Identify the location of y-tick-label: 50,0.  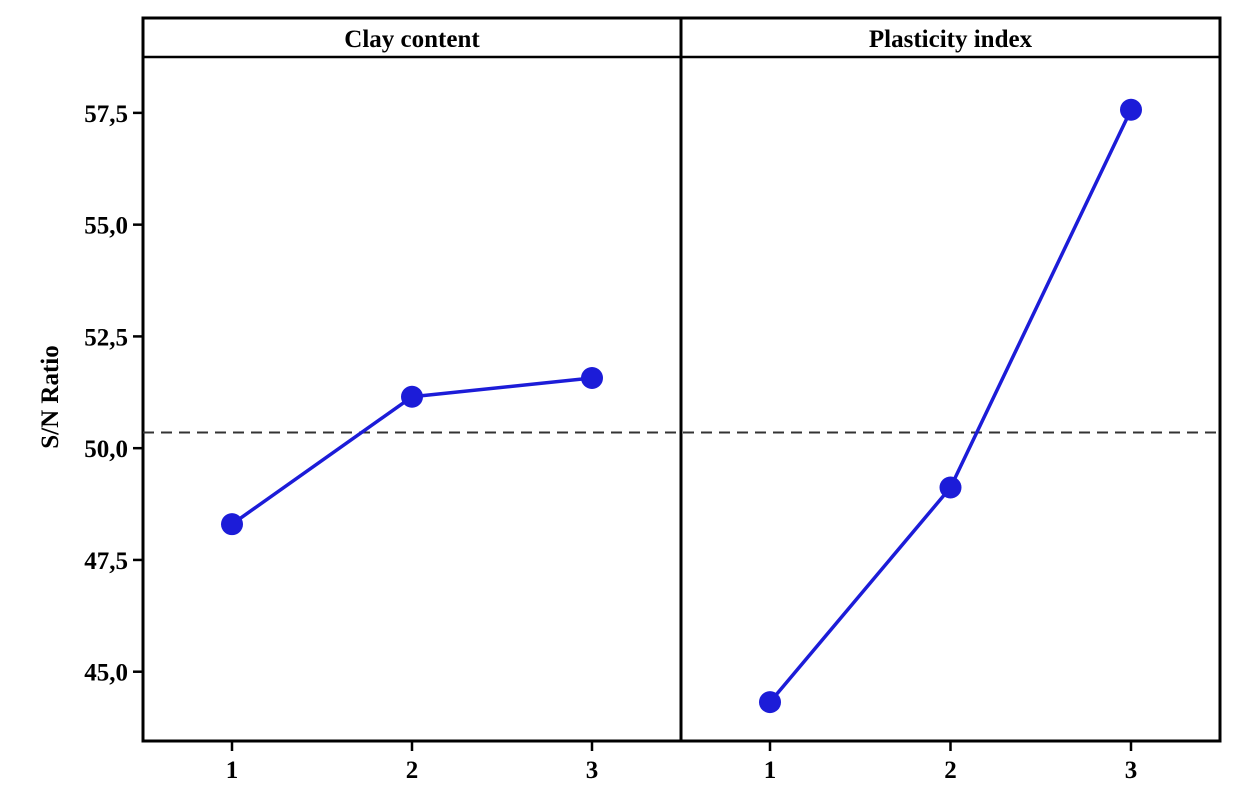
(106, 449).